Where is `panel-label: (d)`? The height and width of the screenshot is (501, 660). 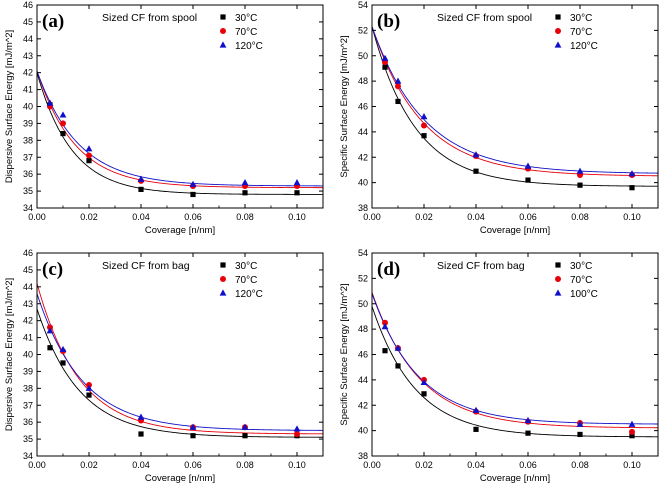
panel-label: (d) is located at coordinates (388, 269).